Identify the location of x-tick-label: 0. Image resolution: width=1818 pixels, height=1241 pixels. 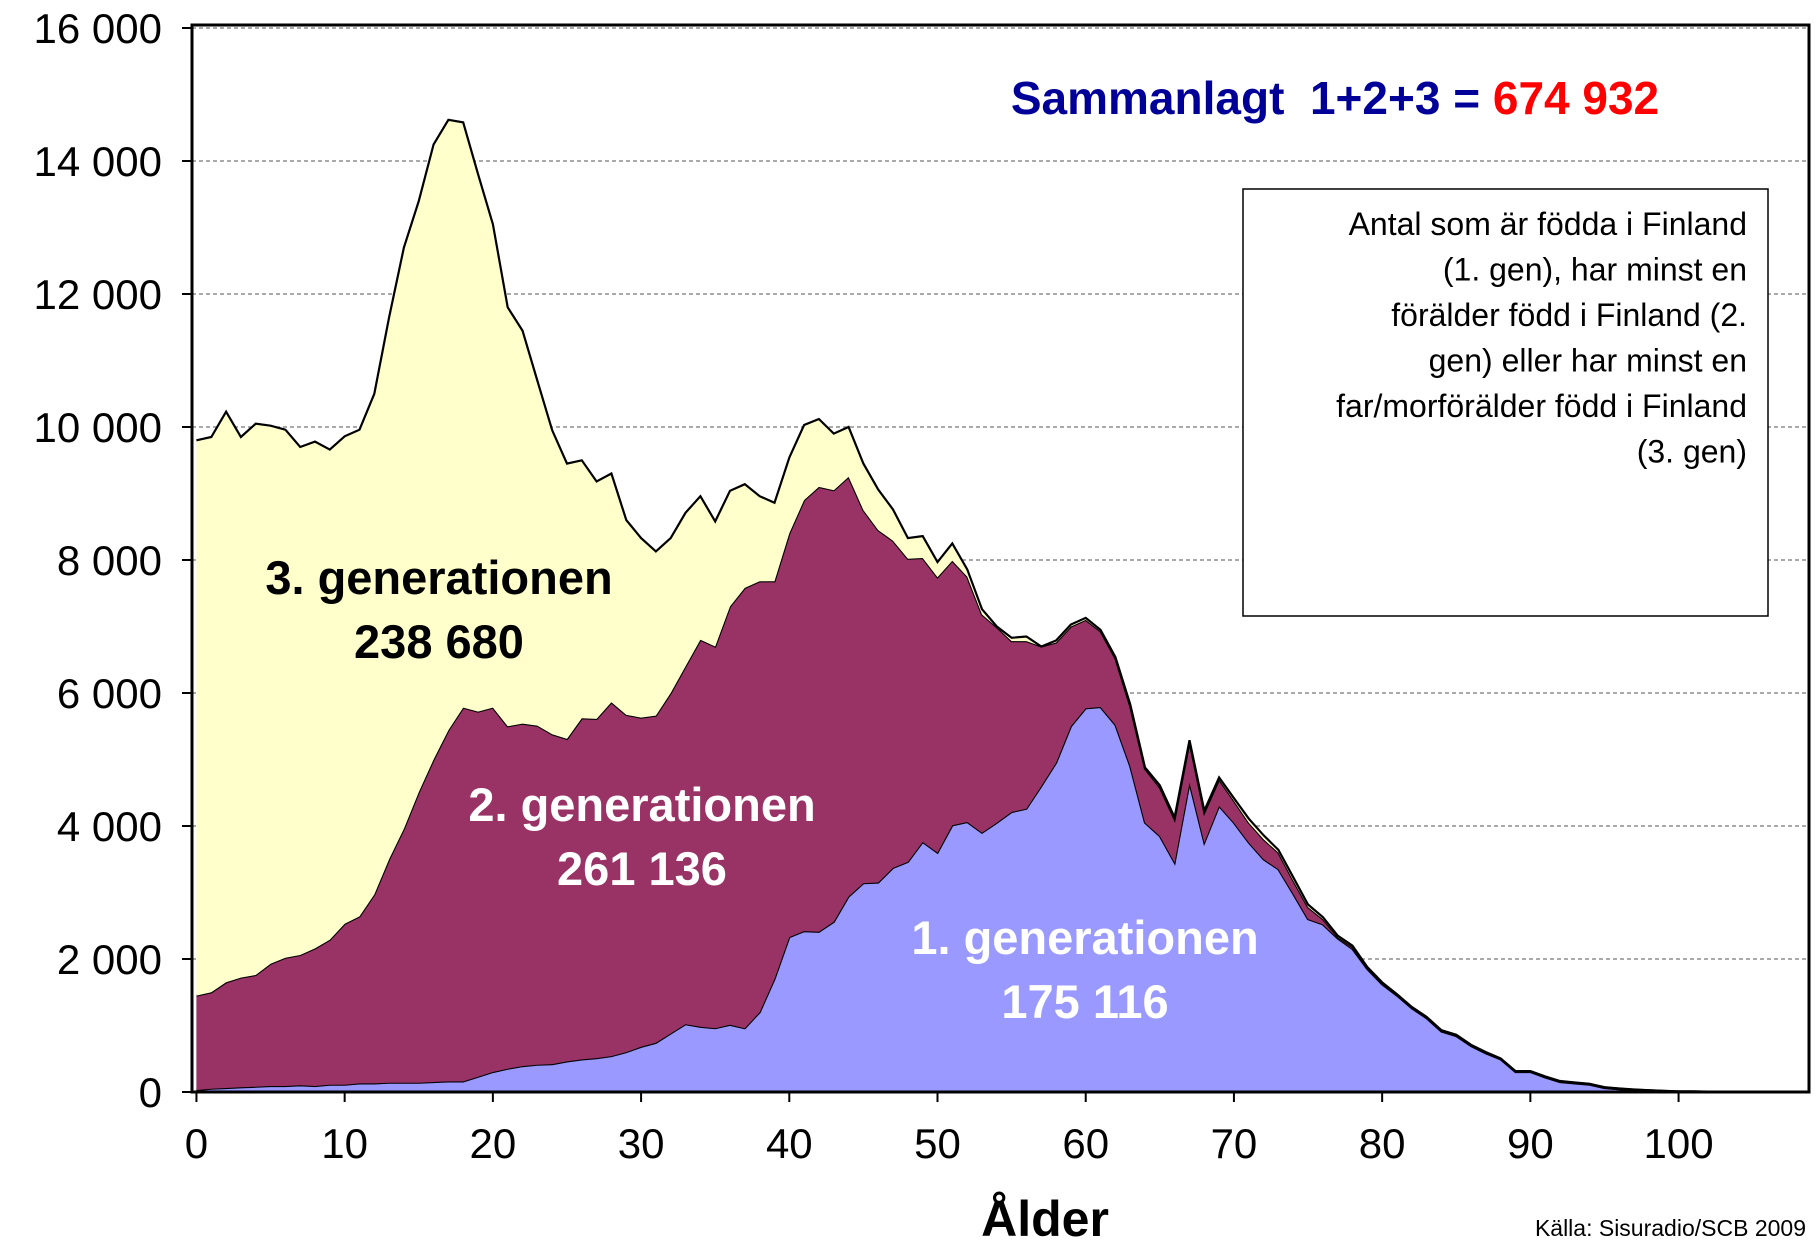
(196, 1143).